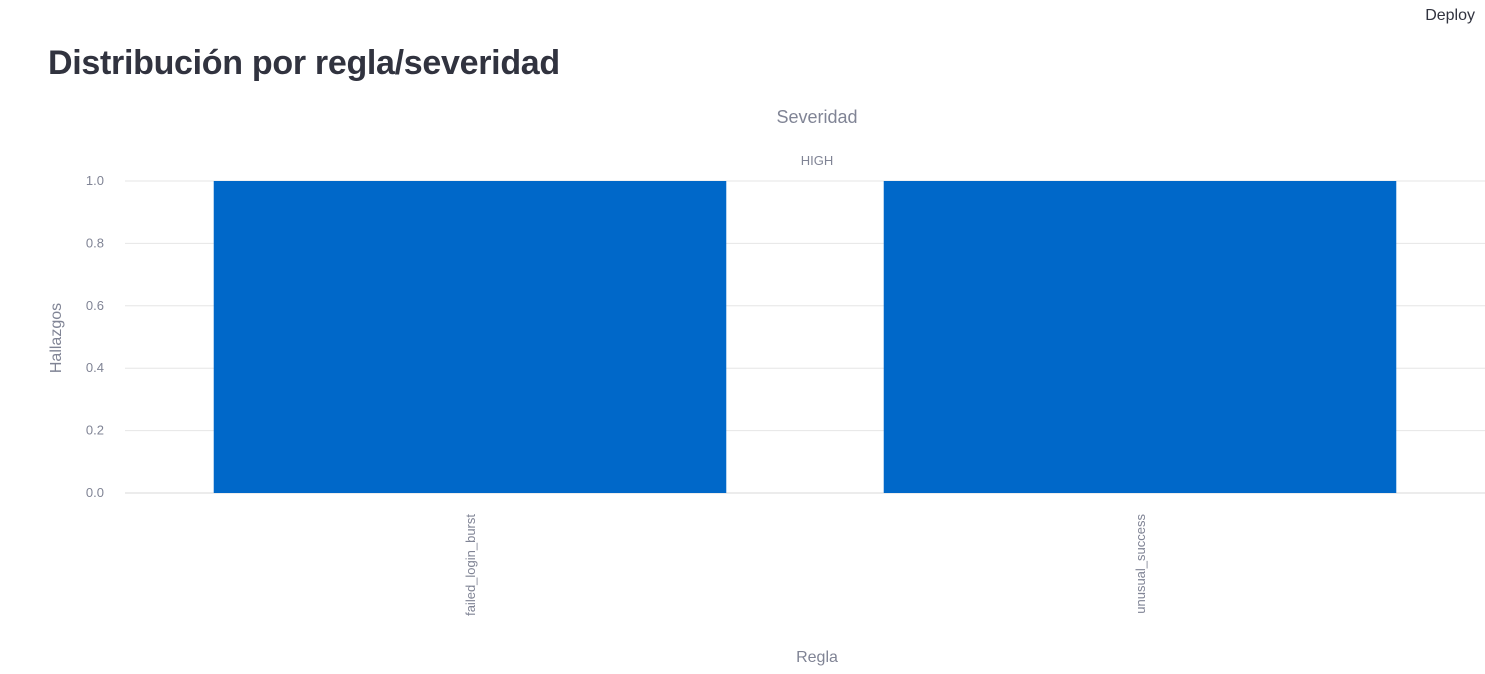 The width and height of the screenshot is (1485, 674). I want to click on legend-title: Severidad, so click(816, 117).